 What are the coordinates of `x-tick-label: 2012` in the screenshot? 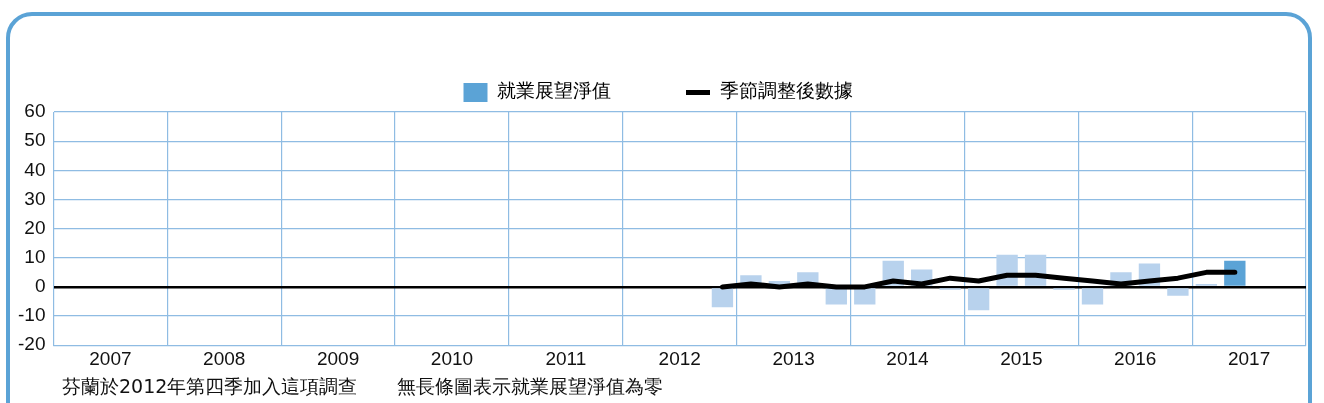 It's located at (679, 358).